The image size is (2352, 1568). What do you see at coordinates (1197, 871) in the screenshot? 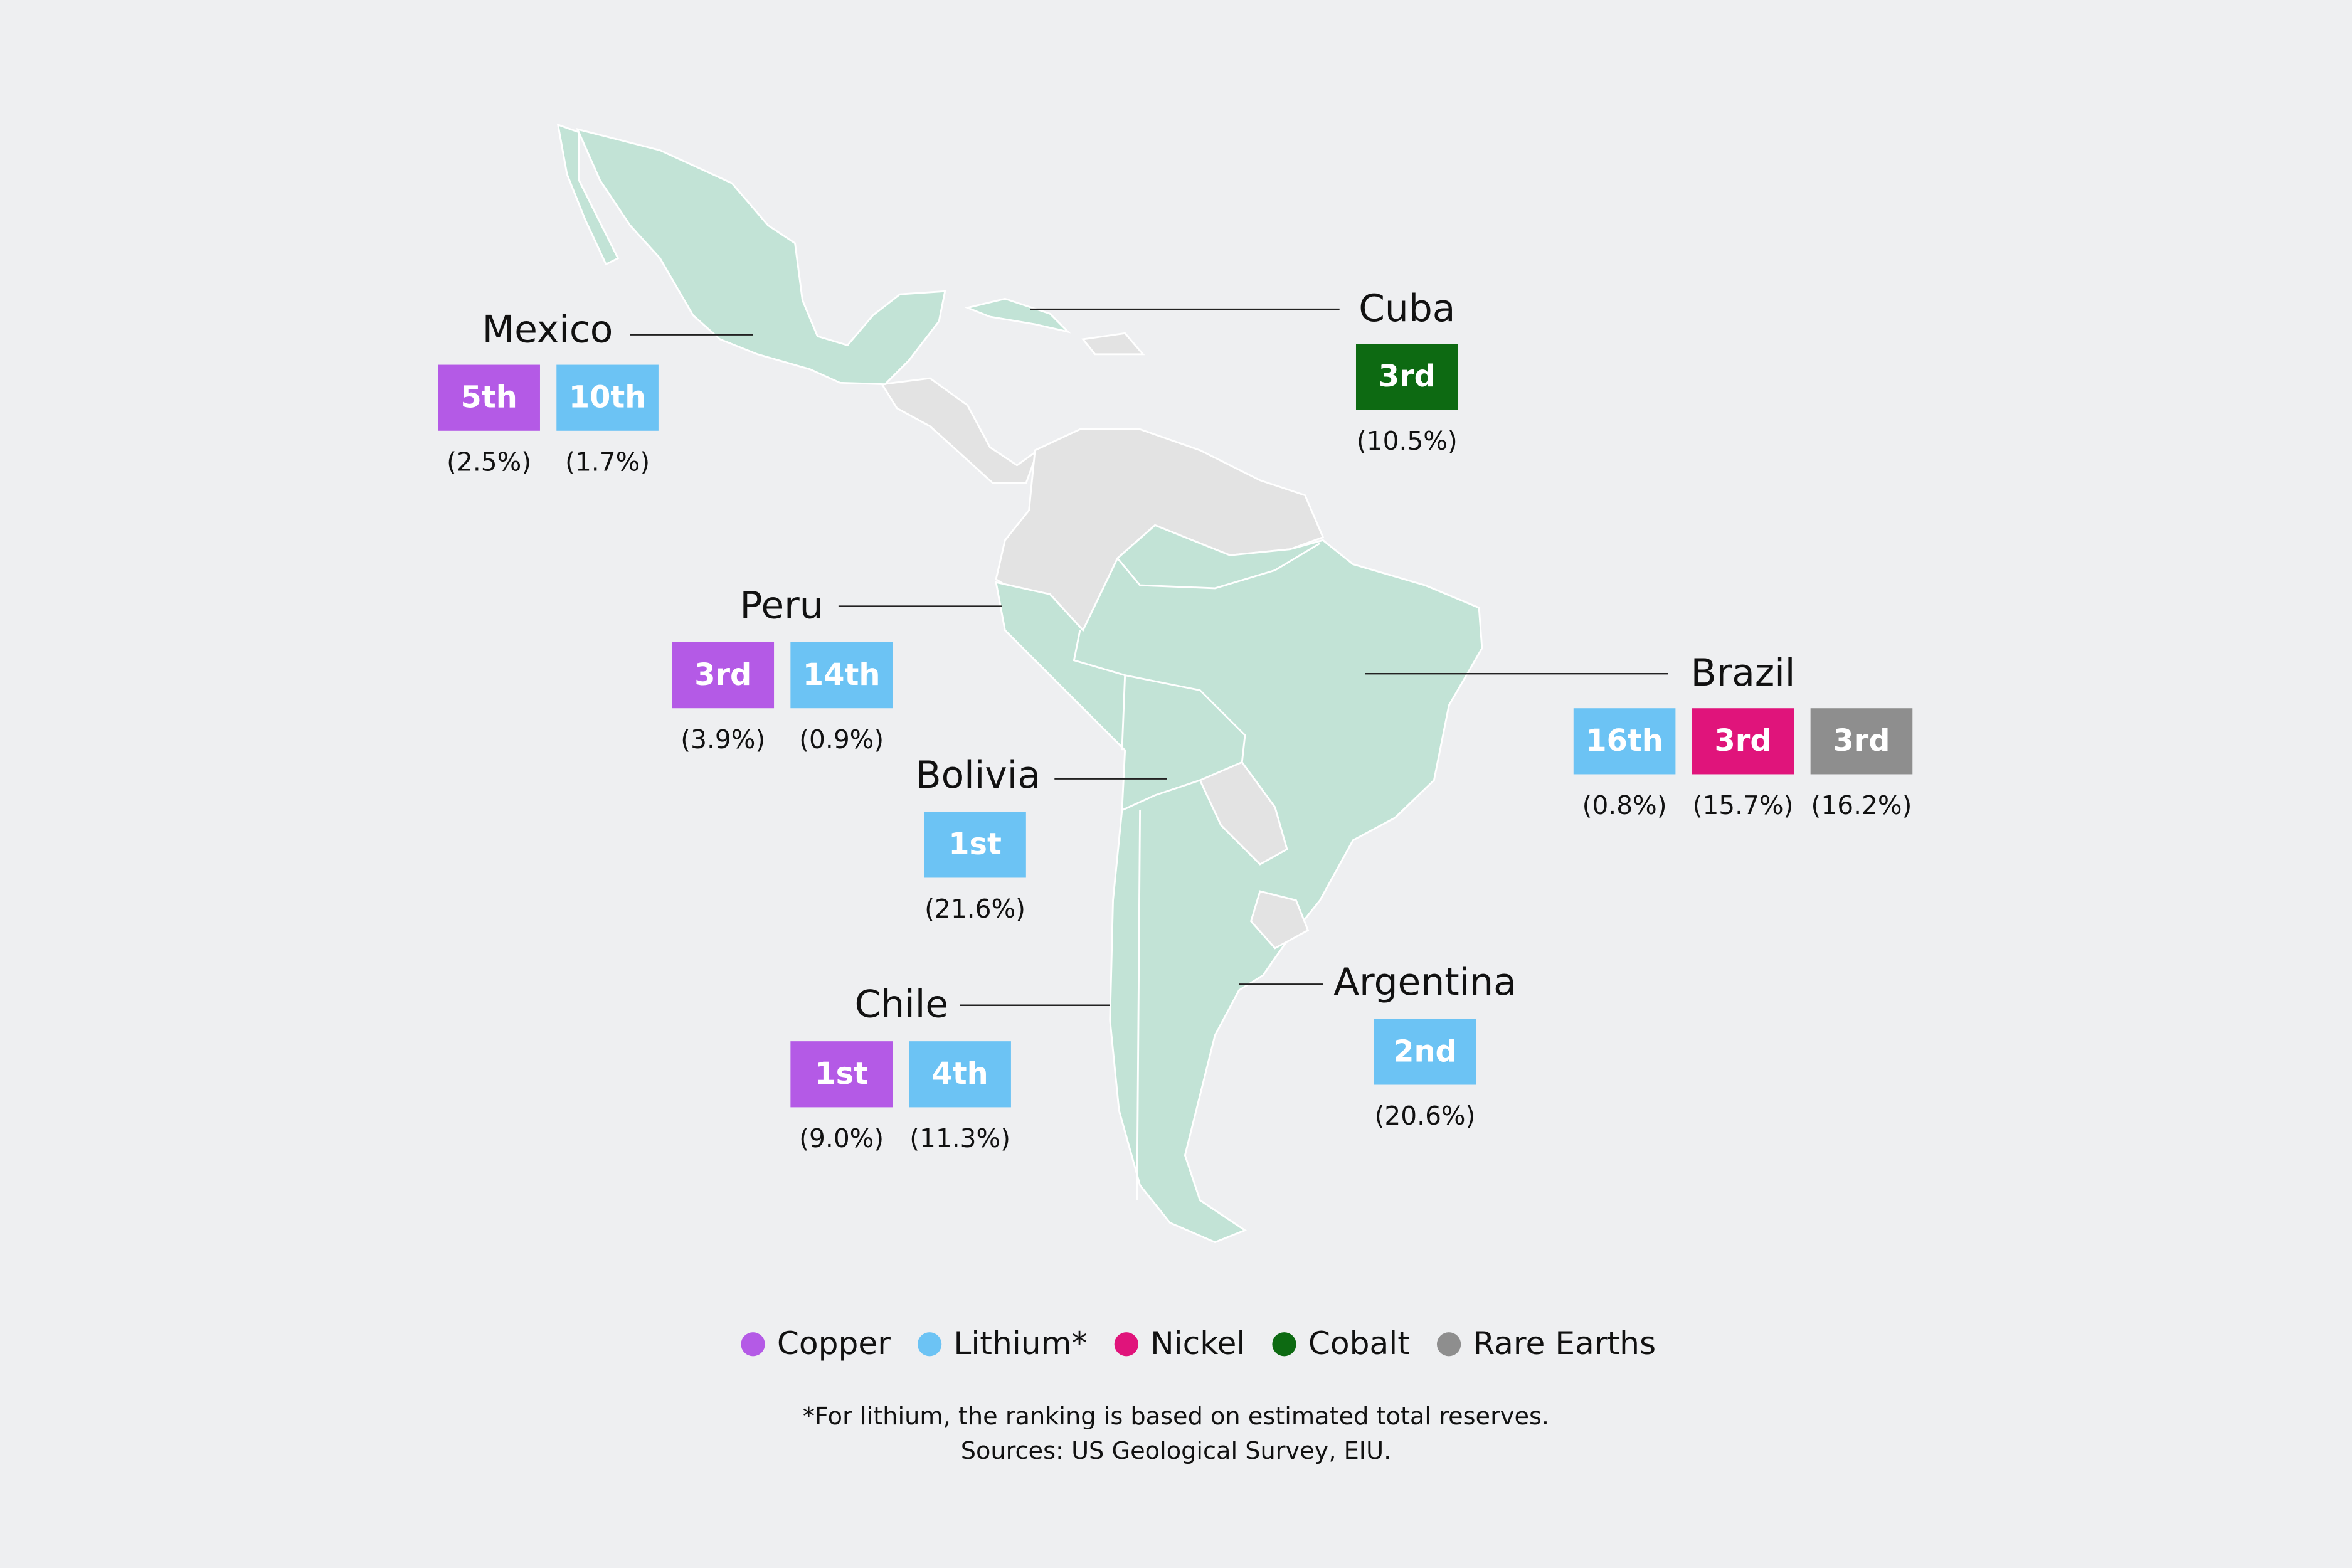
I see `borders` at bounding box center [1197, 871].